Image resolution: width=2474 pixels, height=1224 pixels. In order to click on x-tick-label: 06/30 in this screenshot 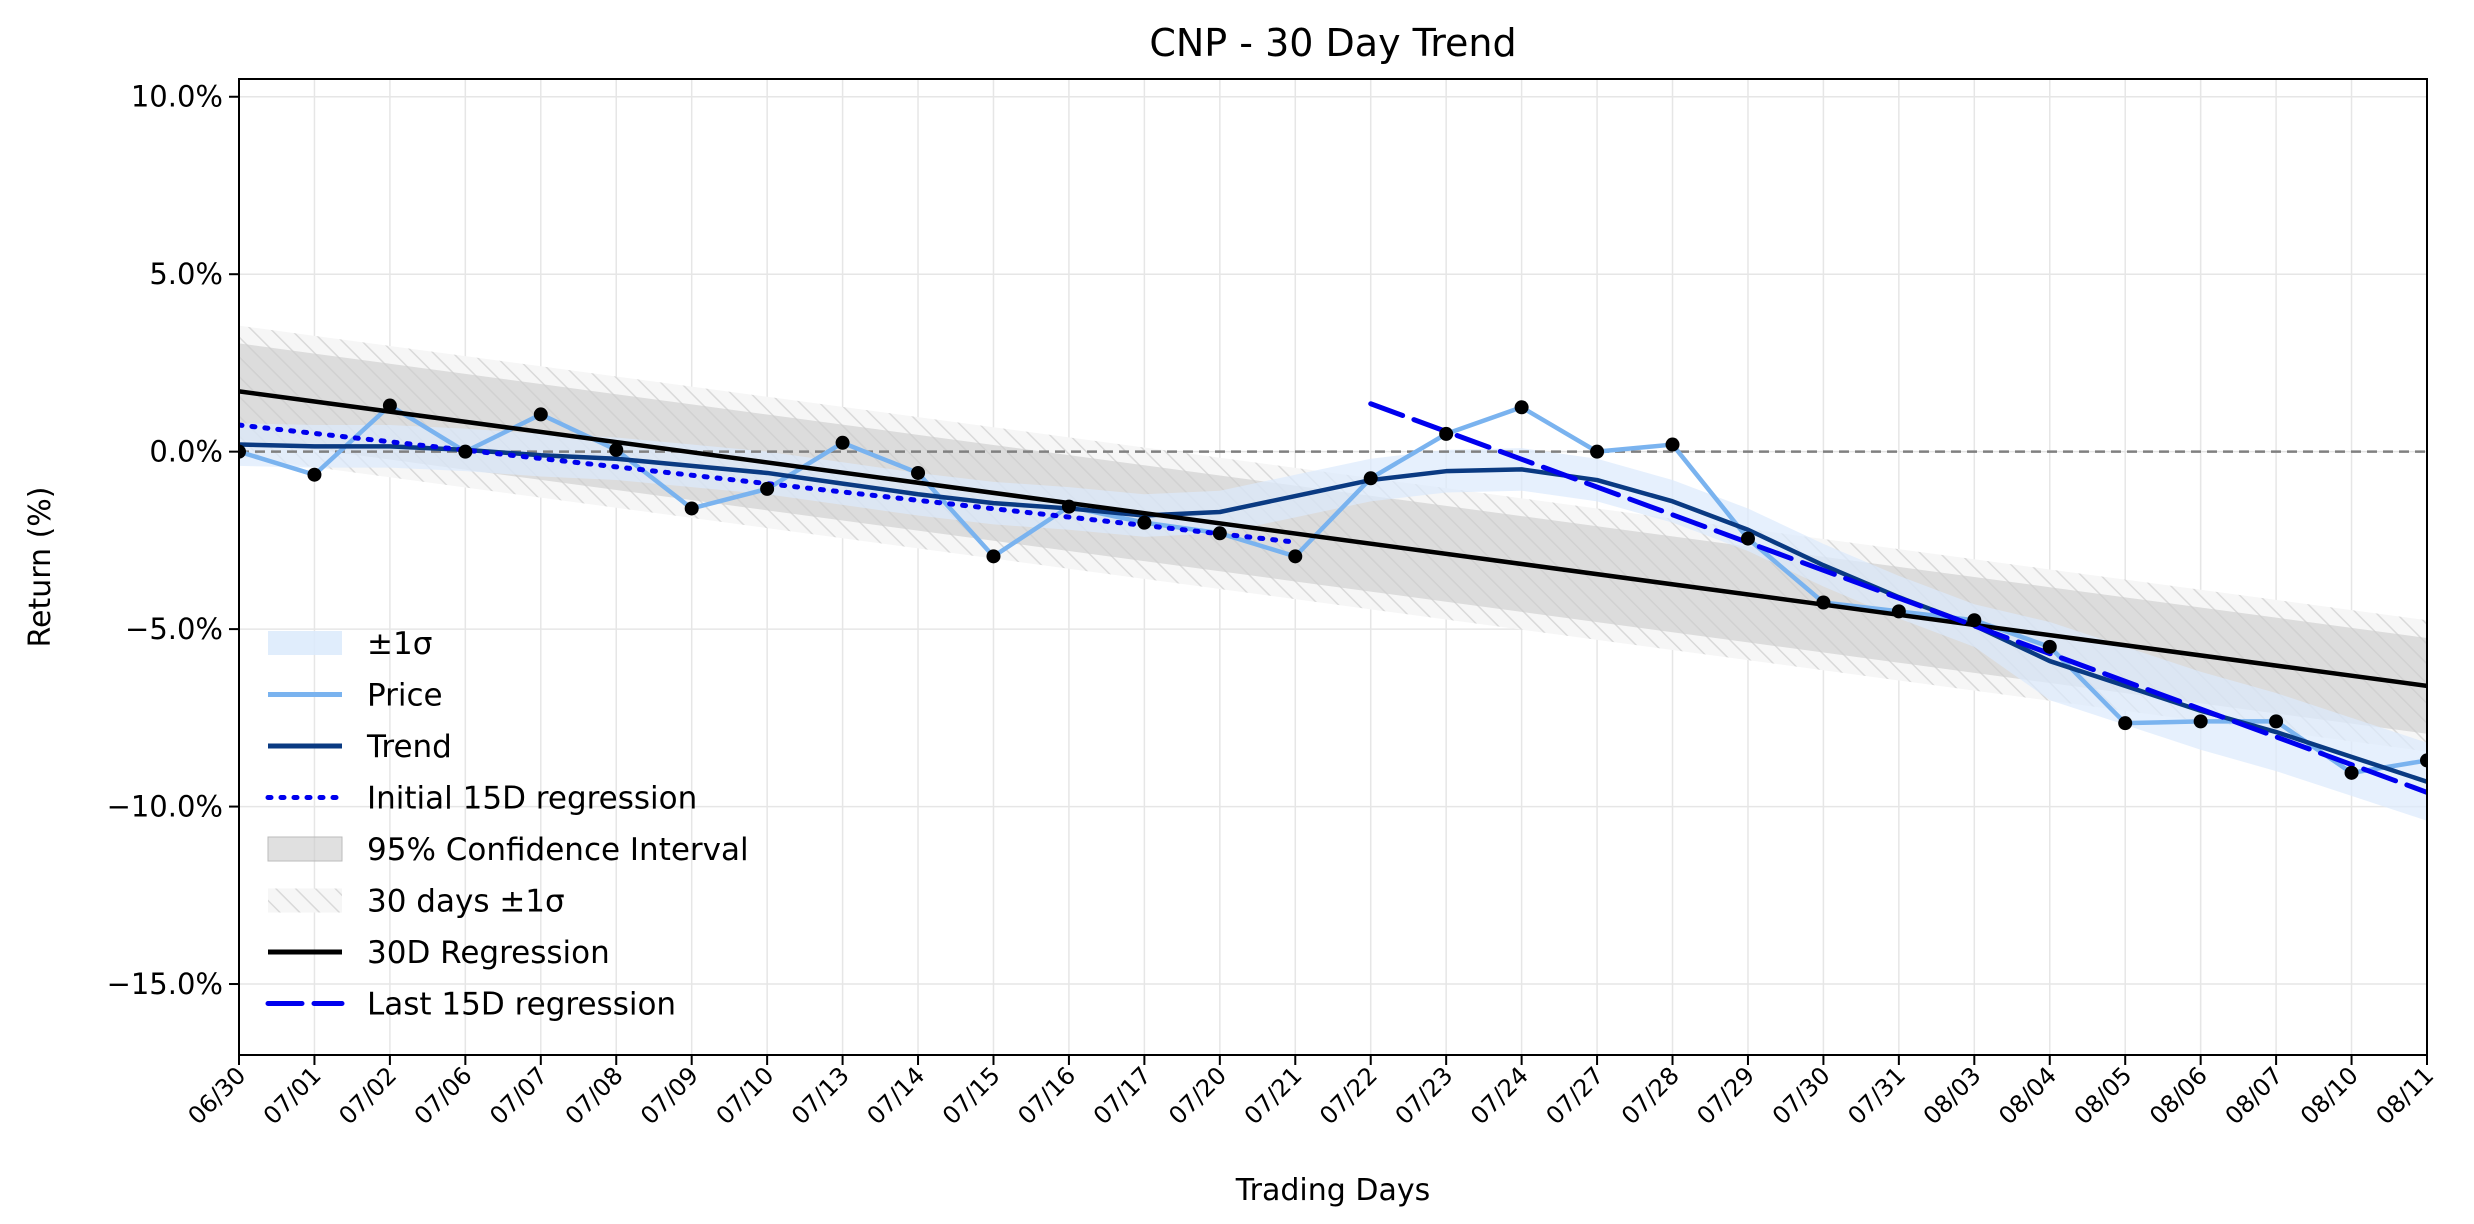, I will do `click(217, 1095)`.